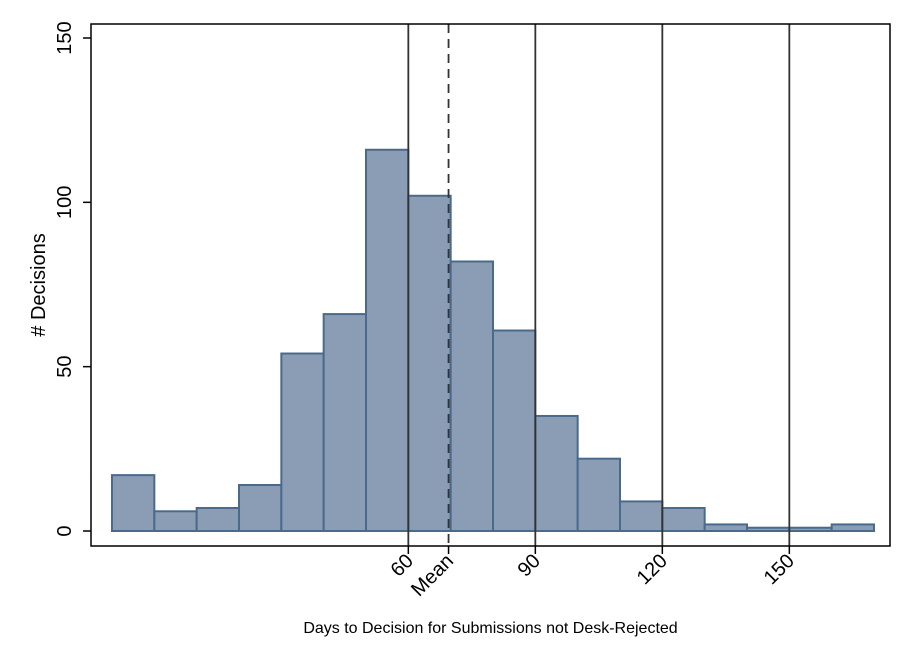 The height and width of the screenshot is (666, 914). What do you see at coordinates (652, 569) in the screenshot?
I see `x-tick-label: 120` at bounding box center [652, 569].